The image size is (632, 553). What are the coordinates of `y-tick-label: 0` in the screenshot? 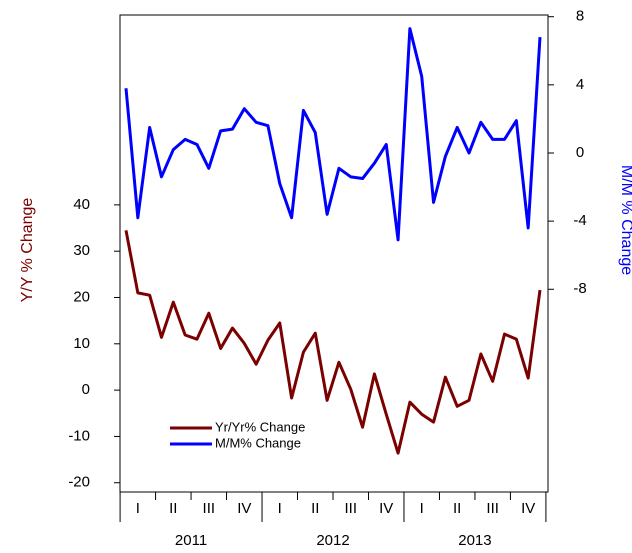 It's located at (86, 389).